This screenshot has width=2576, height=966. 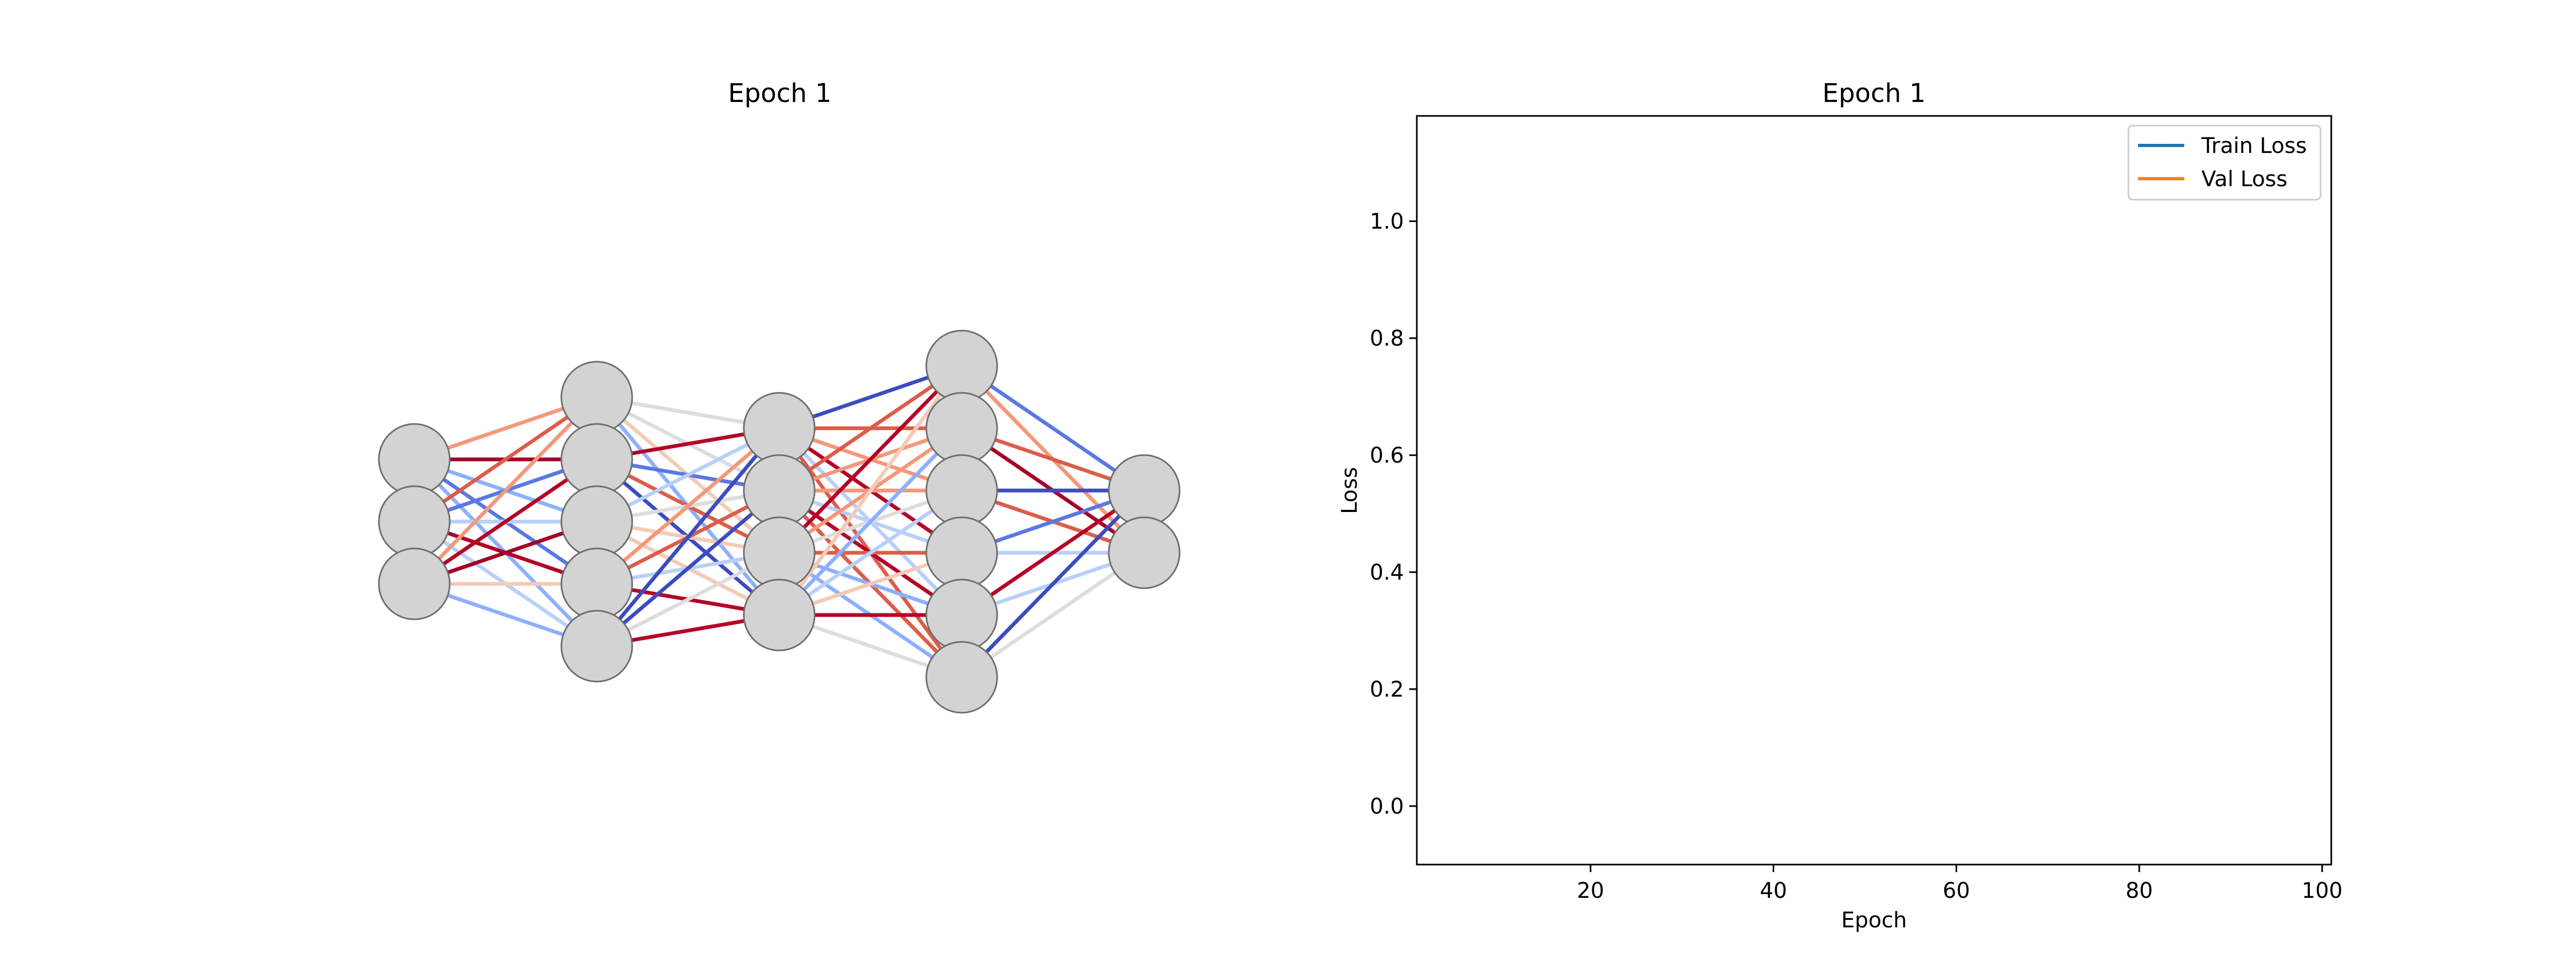 What do you see at coordinates (1387, 806) in the screenshot?
I see `y-tick-label: 0.0` at bounding box center [1387, 806].